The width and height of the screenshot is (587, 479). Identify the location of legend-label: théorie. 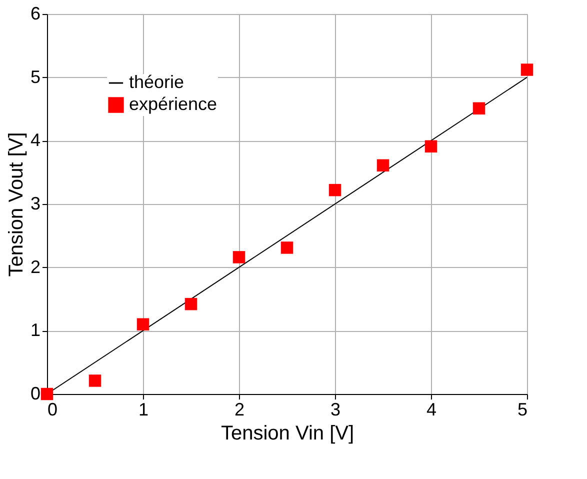
(156, 82).